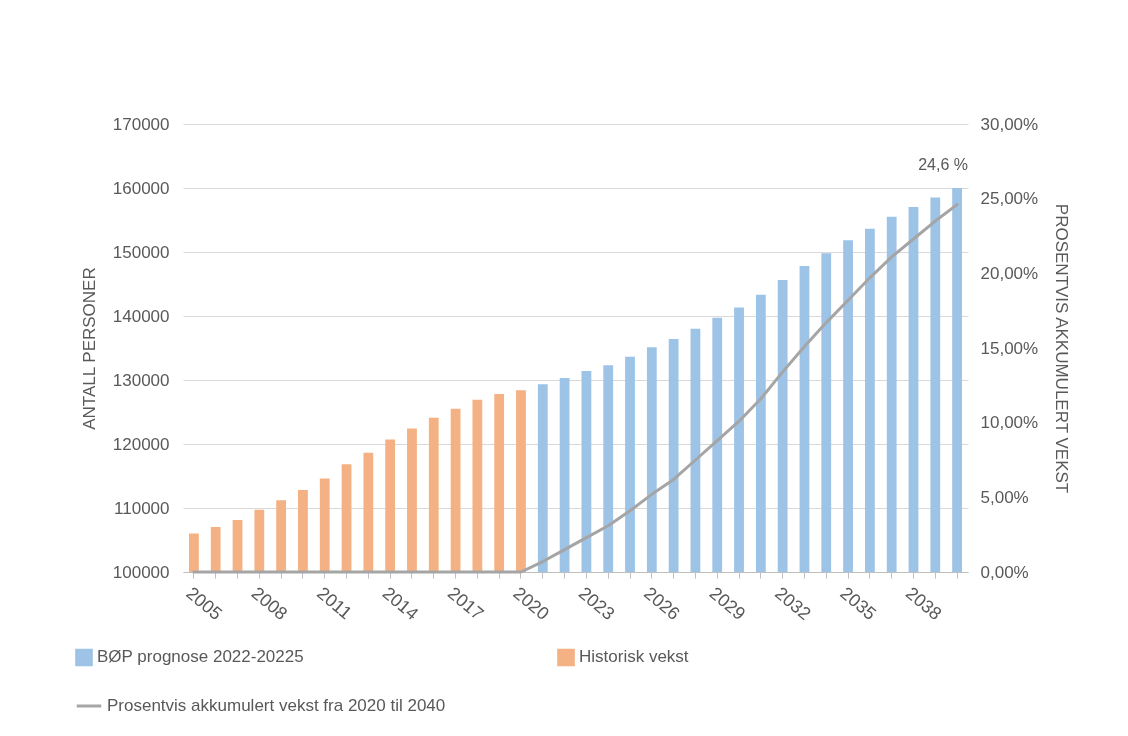  Describe the element at coordinates (141, 252) in the screenshot. I see `y-tick-label: 150000` at that location.